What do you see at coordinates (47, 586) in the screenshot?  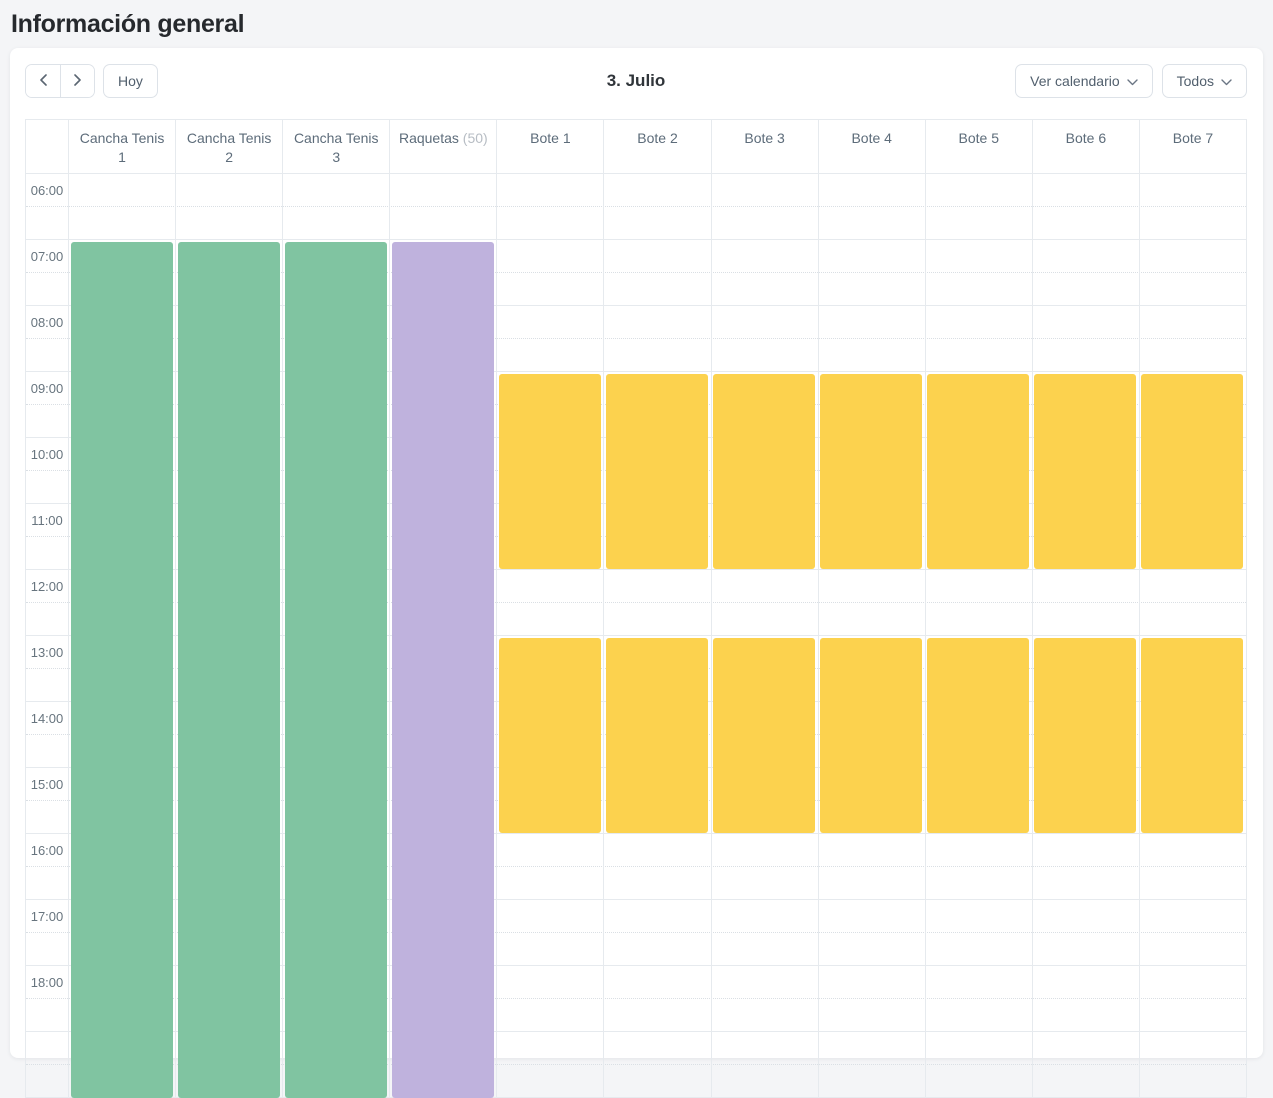 I see `time-label: 12:00` at bounding box center [47, 586].